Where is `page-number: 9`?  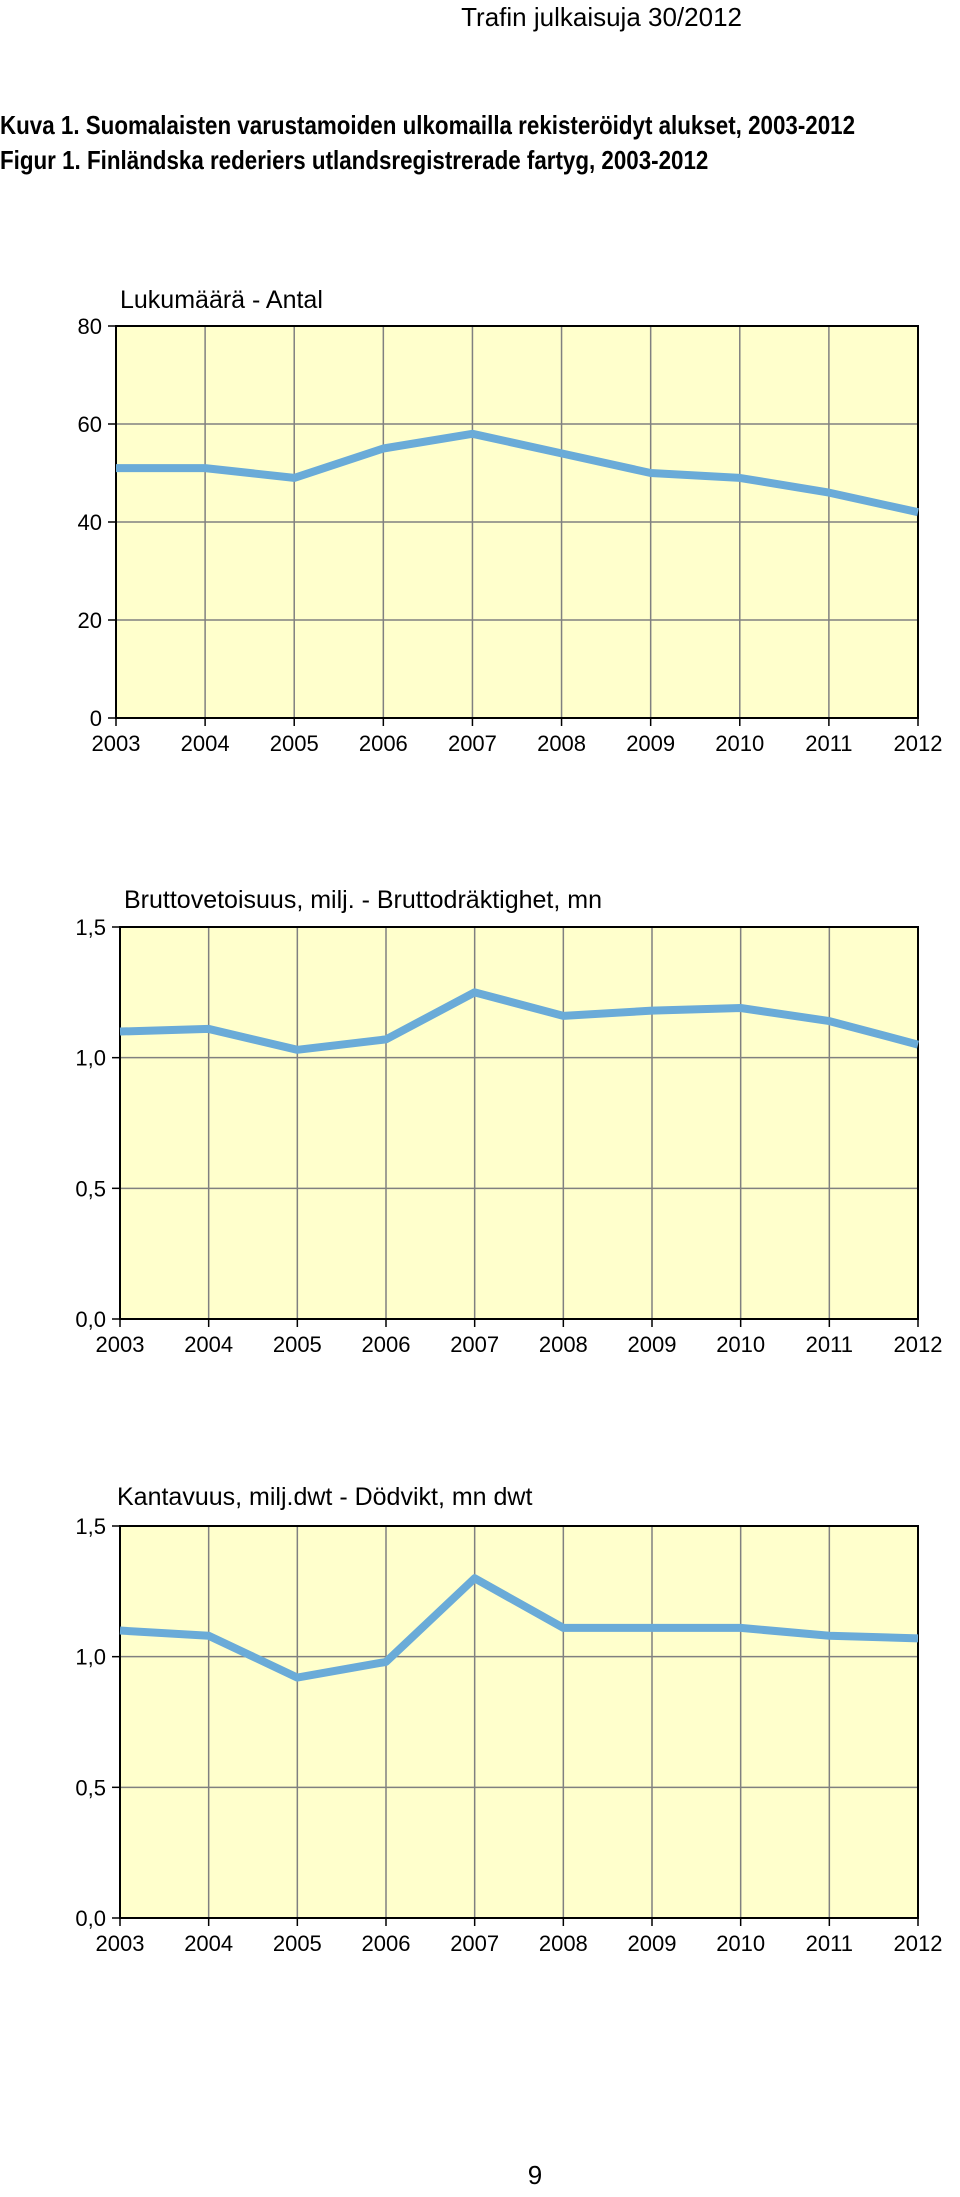
page-number: 9 is located at coordinates (535, 2175).